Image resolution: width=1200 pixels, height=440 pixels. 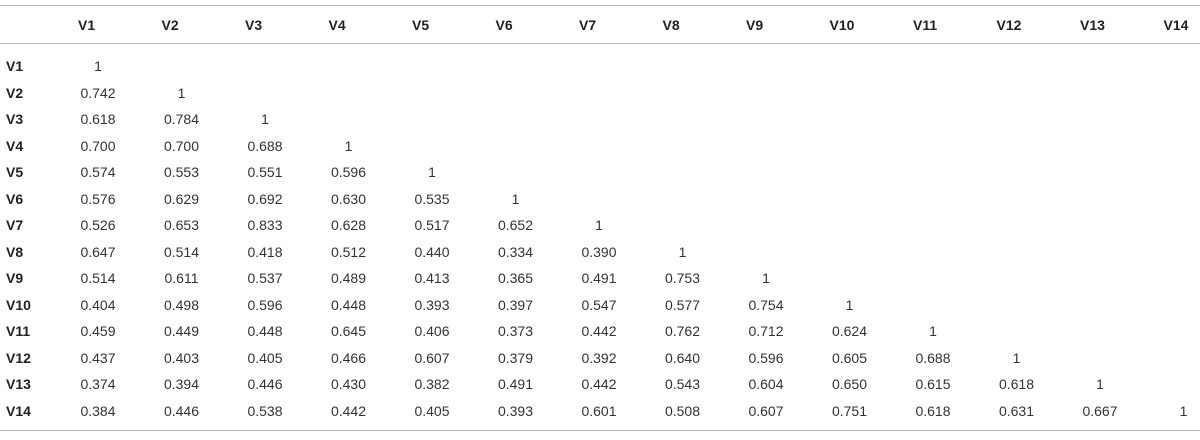 What do you see at coordinates (621, 278) in the screenshot?
I see `cell: 0.491` at bounding box center [621, 278].